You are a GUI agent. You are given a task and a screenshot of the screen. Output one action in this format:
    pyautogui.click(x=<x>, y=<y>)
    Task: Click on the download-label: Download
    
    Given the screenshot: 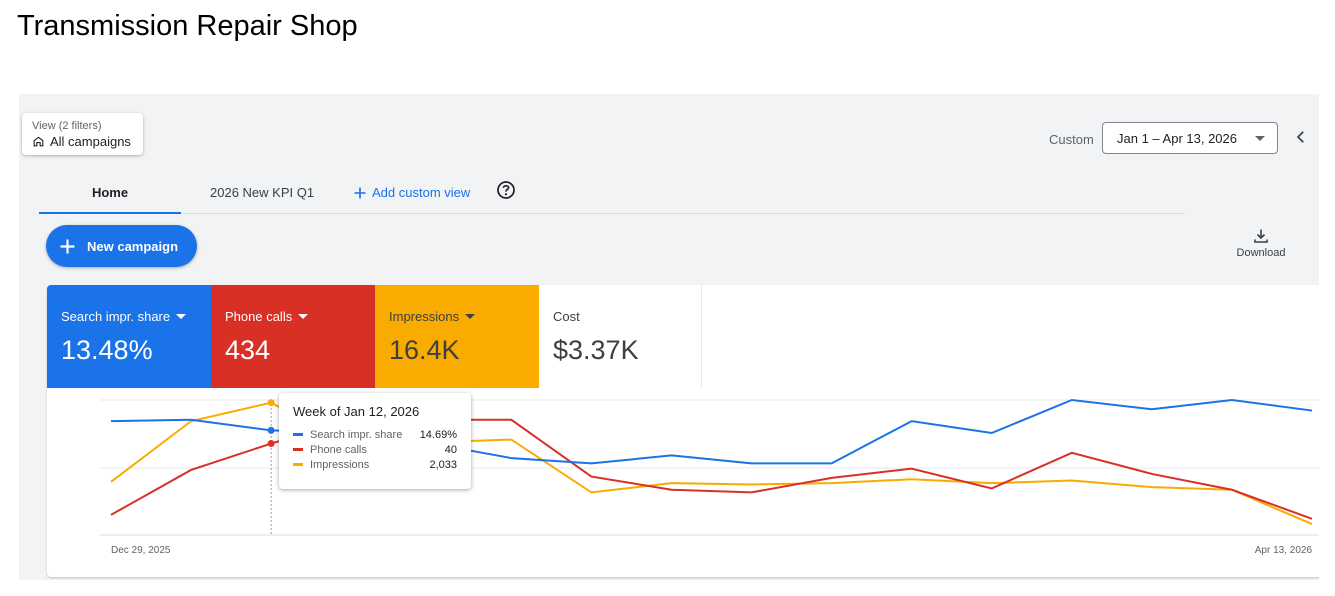 What is the action you would take?
    pyautogui.click(x=1261, y=253)
    